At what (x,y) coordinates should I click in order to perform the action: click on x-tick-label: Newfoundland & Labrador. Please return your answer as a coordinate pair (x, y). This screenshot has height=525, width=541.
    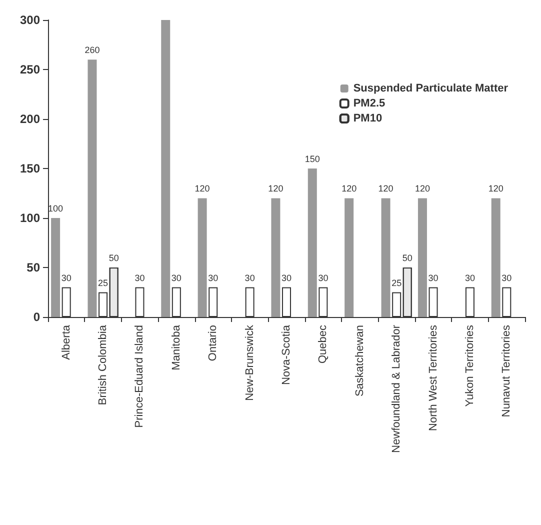
    Looking at the image, I should click on (396, 388).